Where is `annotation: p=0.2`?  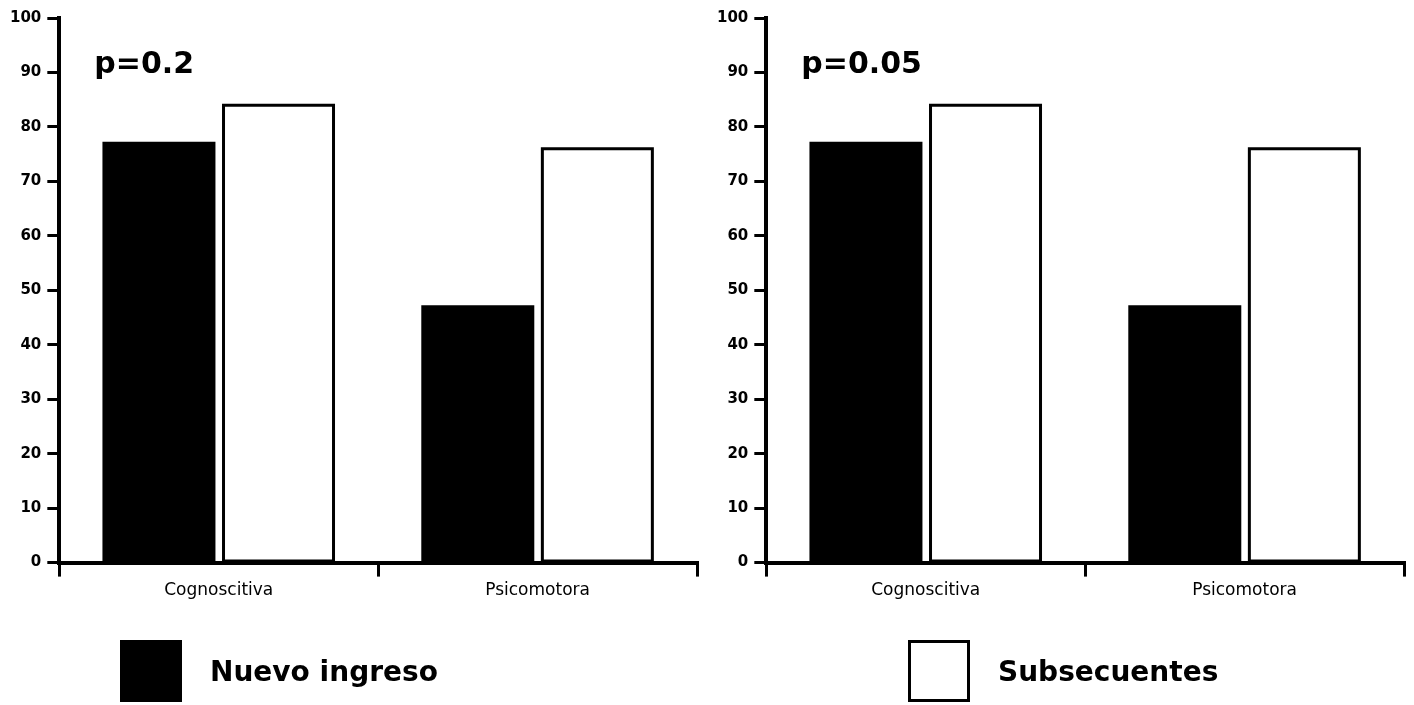 annotation: p=0.2 is located at coordinates (144, 62).